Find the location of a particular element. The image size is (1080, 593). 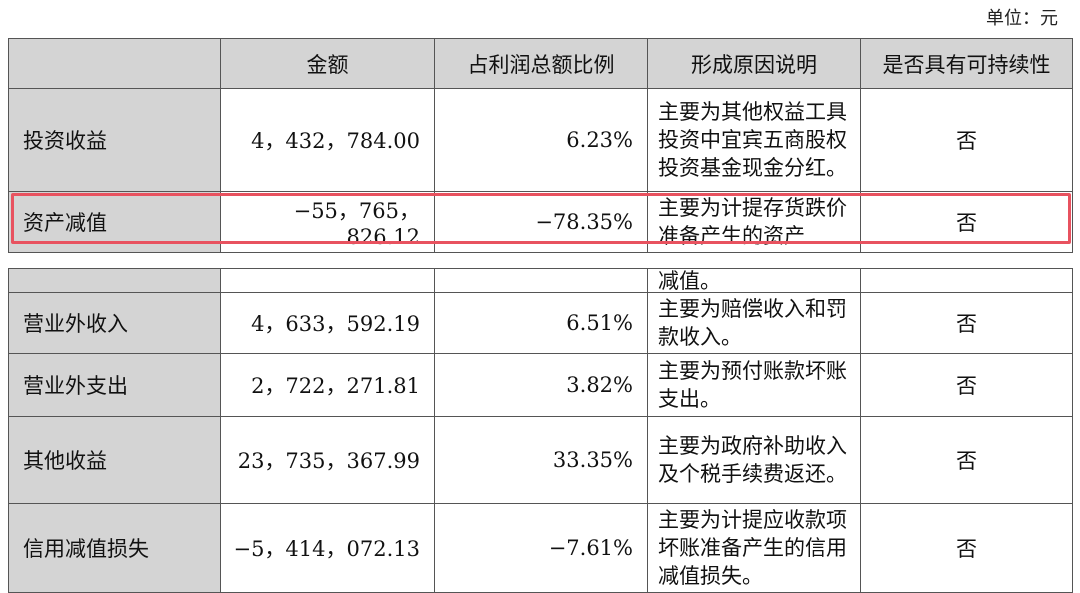

row-label: 信用减值损失 is located at coordinates (114, 548).